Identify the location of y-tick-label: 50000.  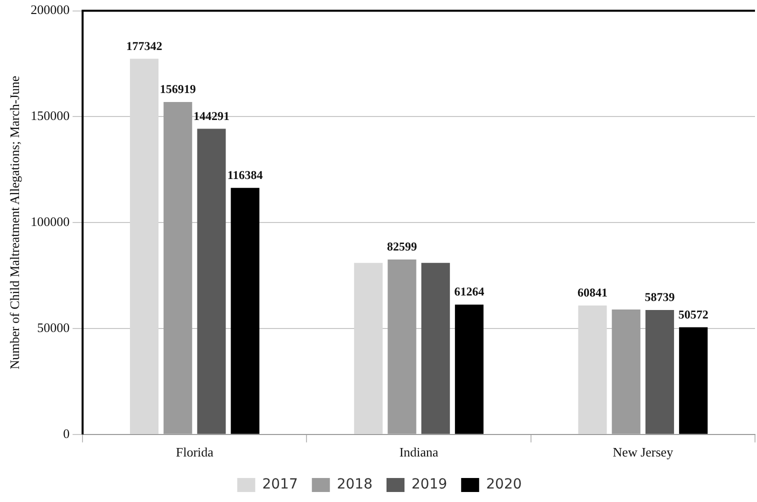
(53, 327).